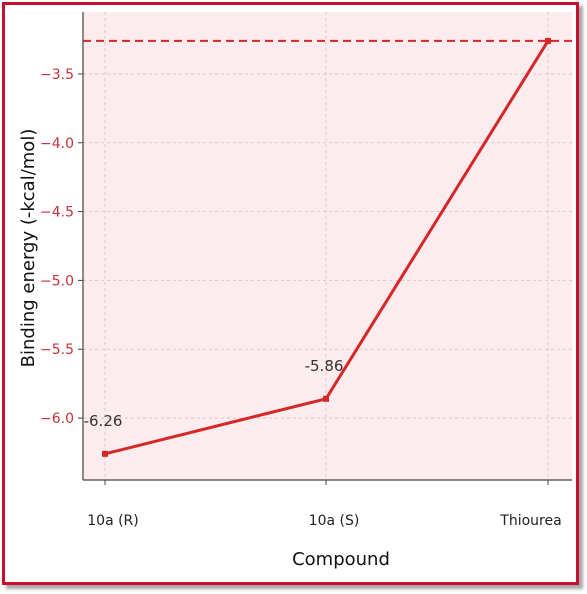 Image resolution: width=587 pixels, height=594 pixels. What do you see at coordinates (530, 521) in the screenshot?
I see `x-tick-label: Thiourea` at bounding box center [530, 521].